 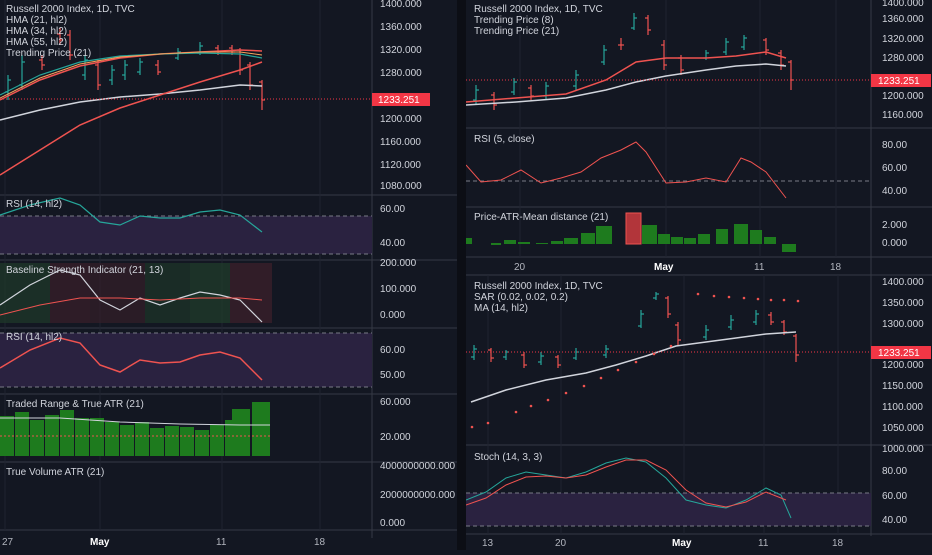 What do you see at coordinates (668, 170) in the screenshot?
I see `right-rsi-pane` at bounding box center [668, 170].